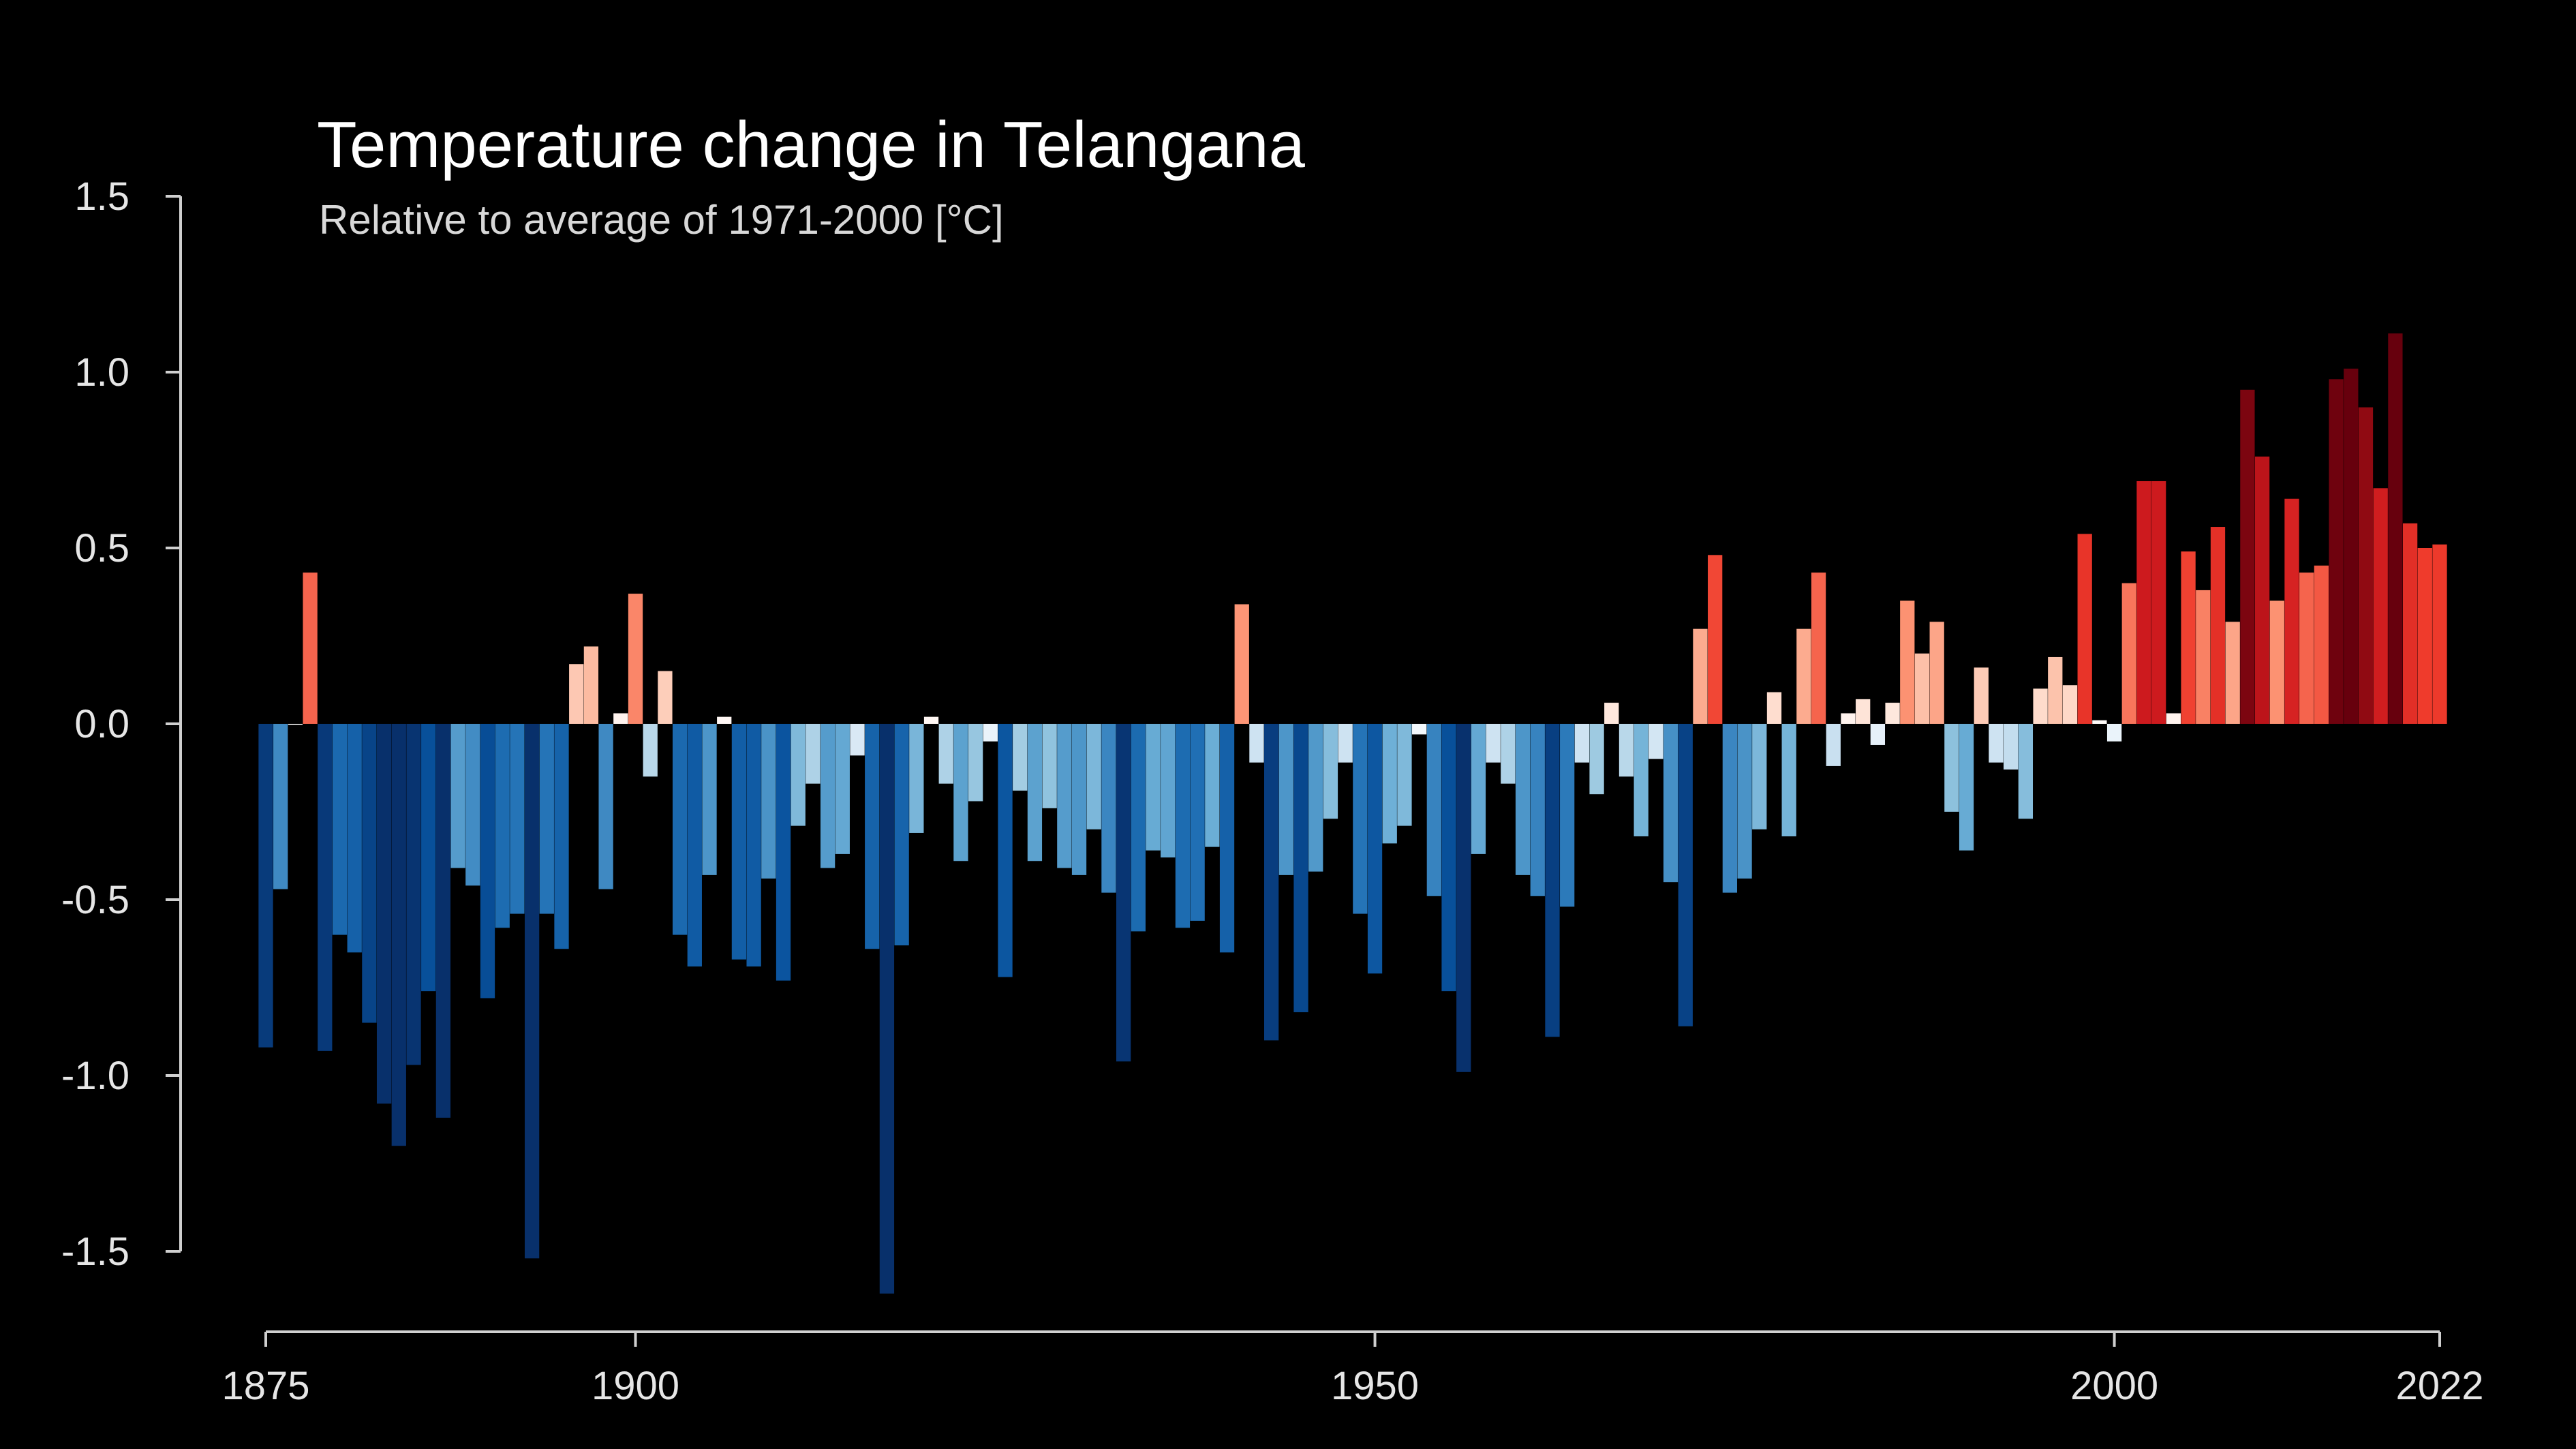  I want to click on bar-1931, so click(1093, 776).